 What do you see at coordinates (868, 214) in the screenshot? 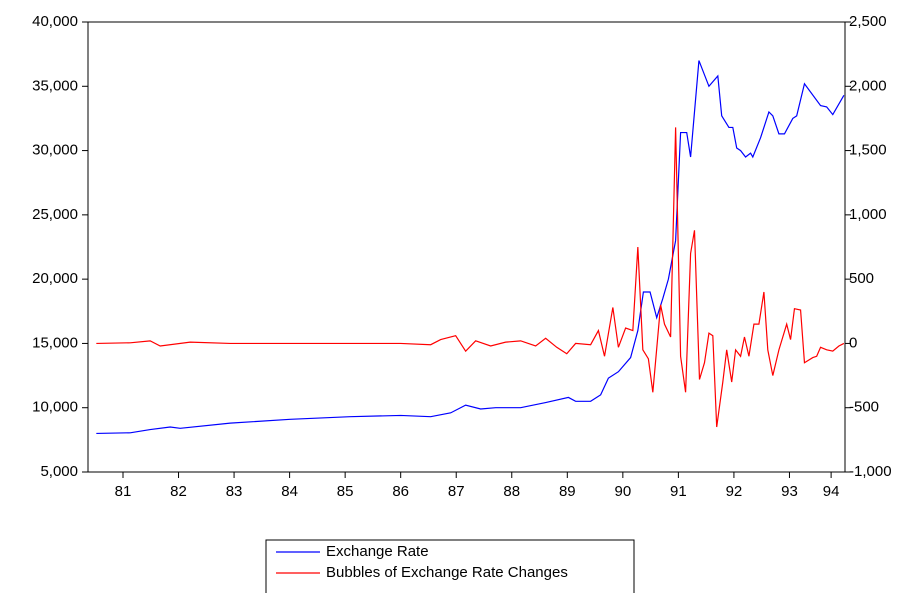
I see `y2-tick-label: 1,000` at bounding box center [868, 214].